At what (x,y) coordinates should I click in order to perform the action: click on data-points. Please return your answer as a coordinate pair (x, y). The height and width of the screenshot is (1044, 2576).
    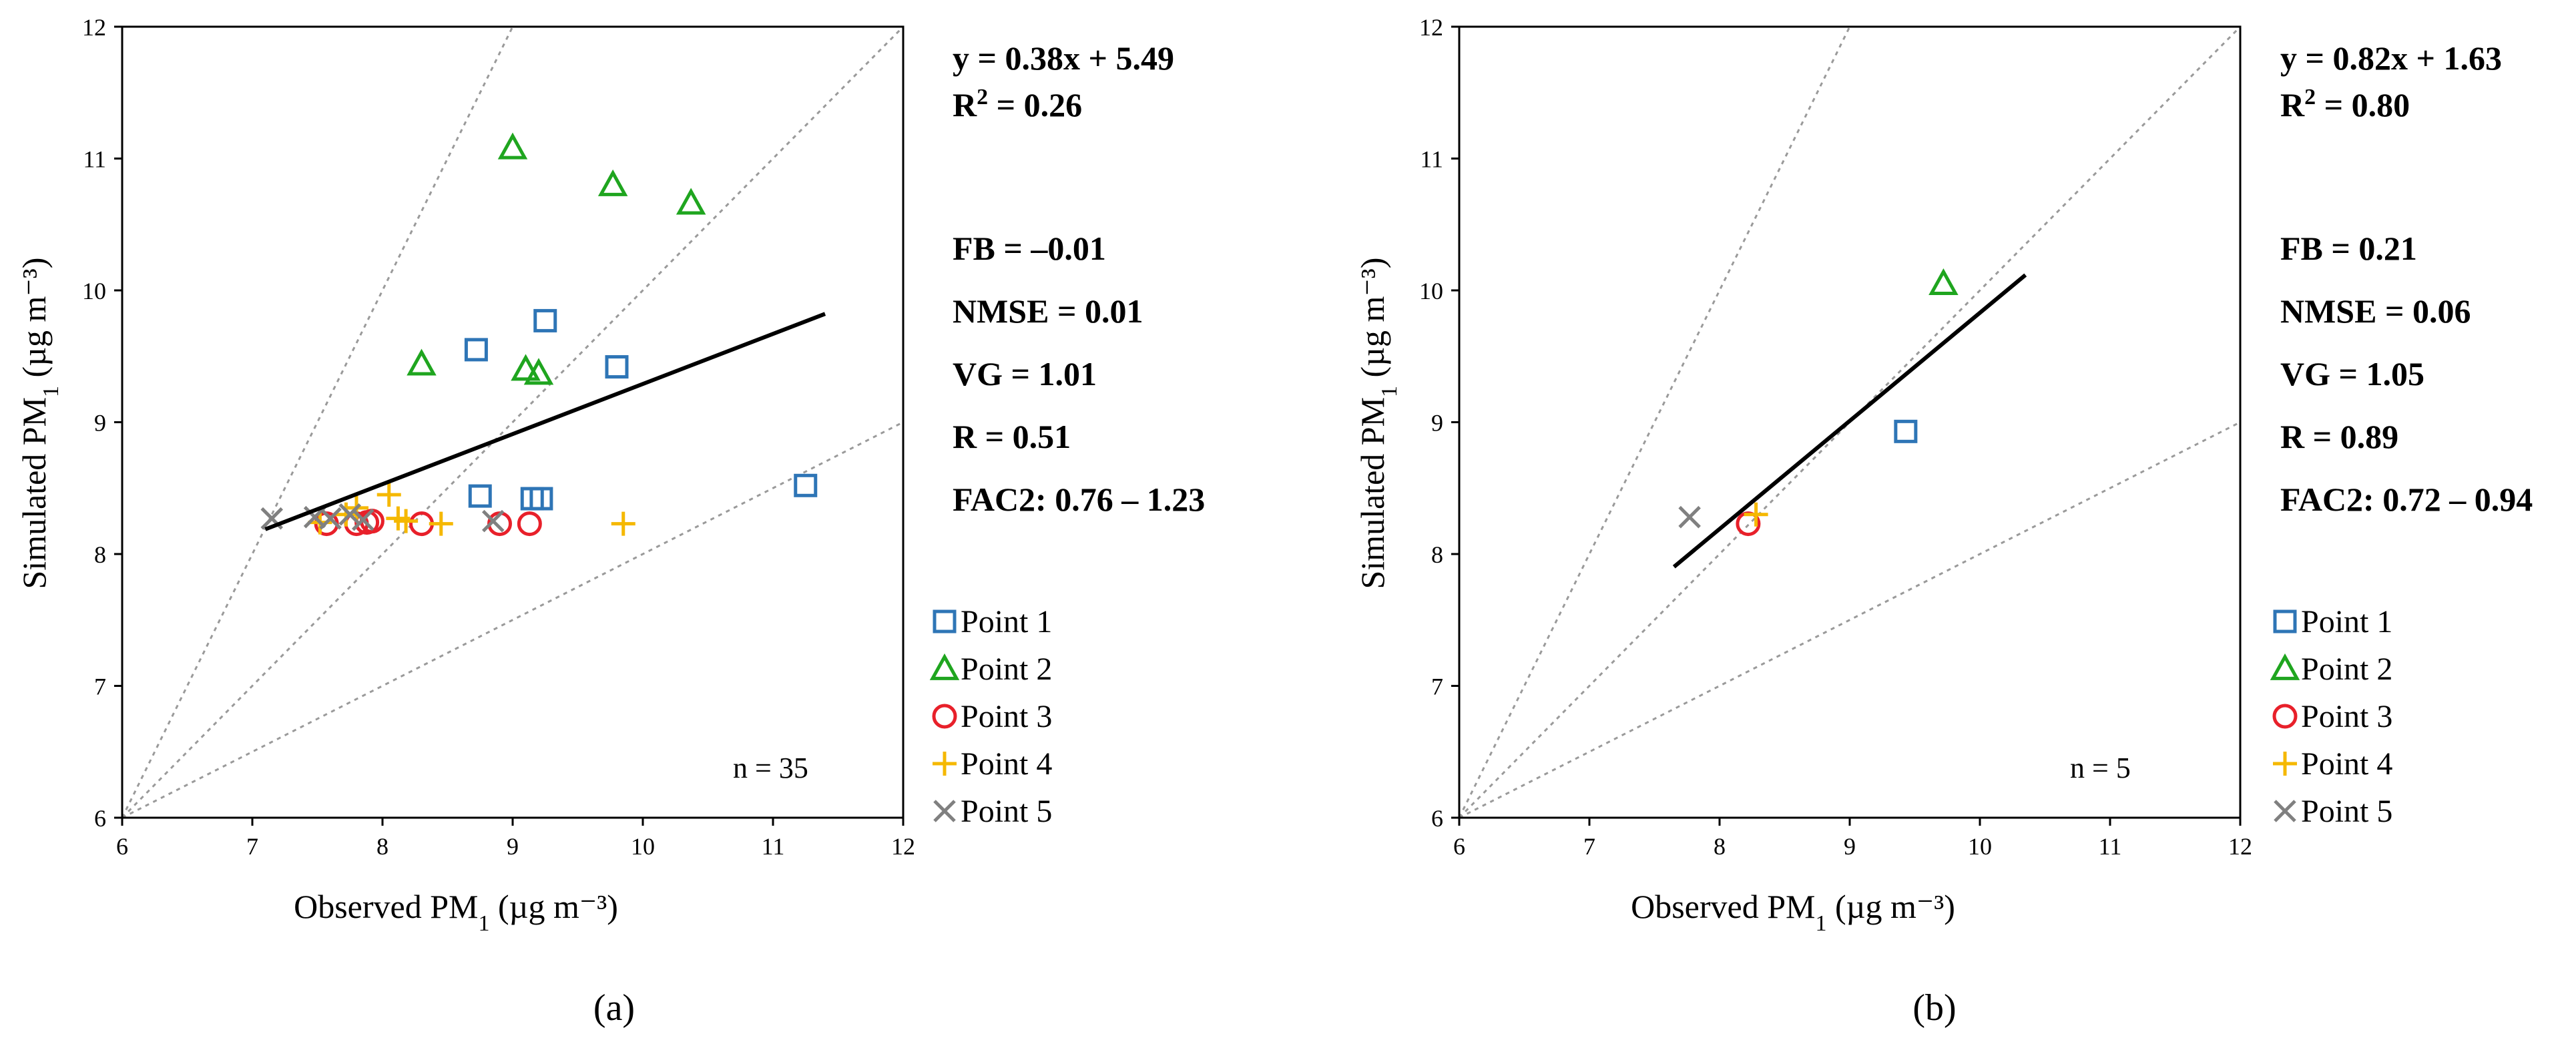
    Looking at the image, I should click on (1818, 403).